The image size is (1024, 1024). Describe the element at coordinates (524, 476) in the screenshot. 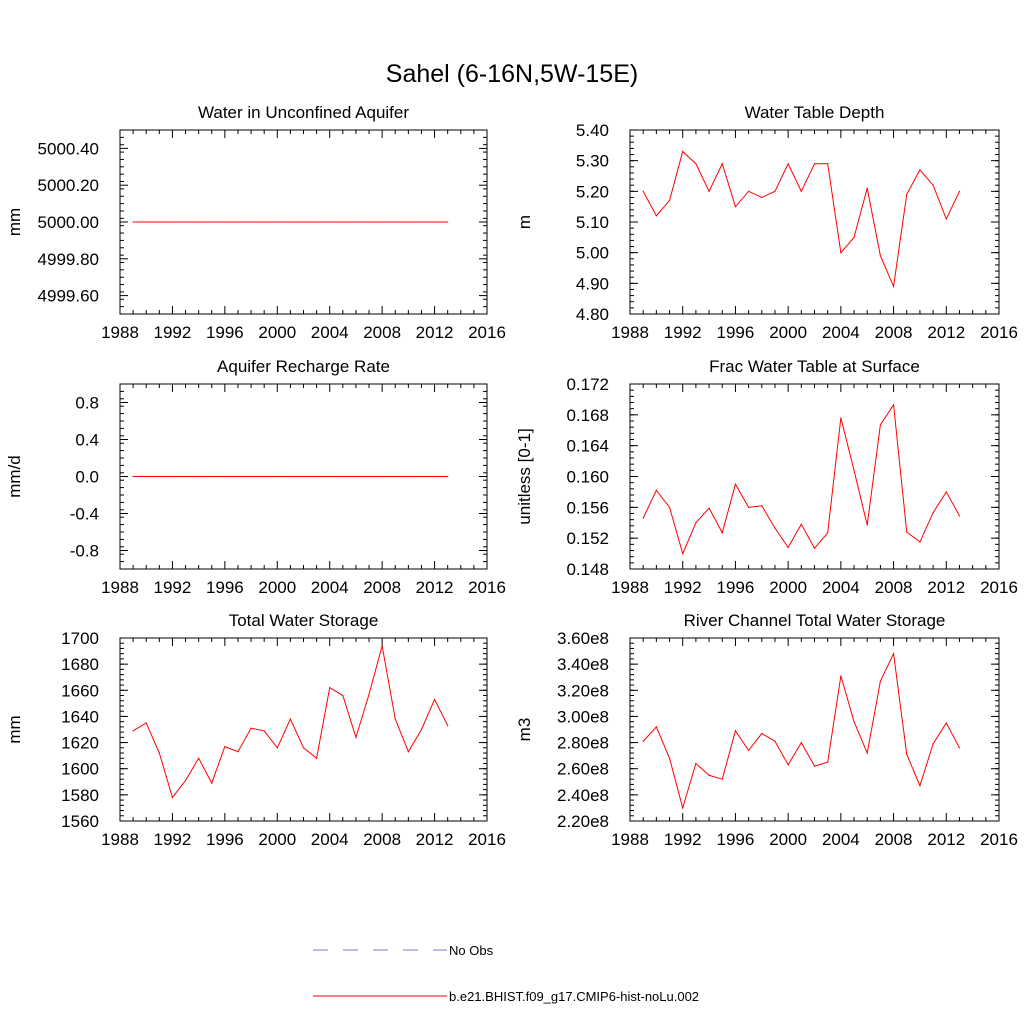

I see `y-axis-label: unitless [0-1]` at that location.